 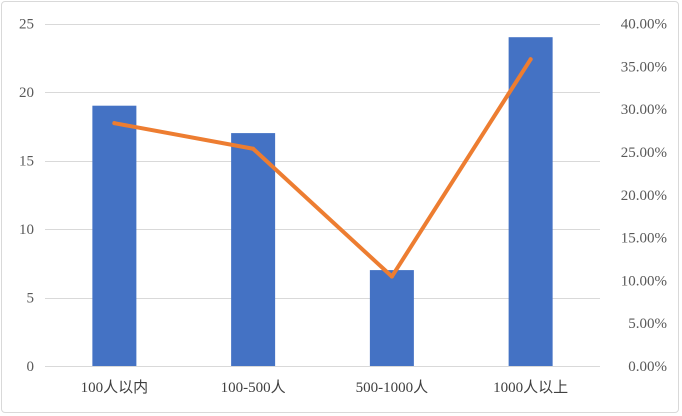 What do you see at coordinates (31, 299) in the screenshot?
I see `left-tick-label: 5` at bounding box center [31, 299].